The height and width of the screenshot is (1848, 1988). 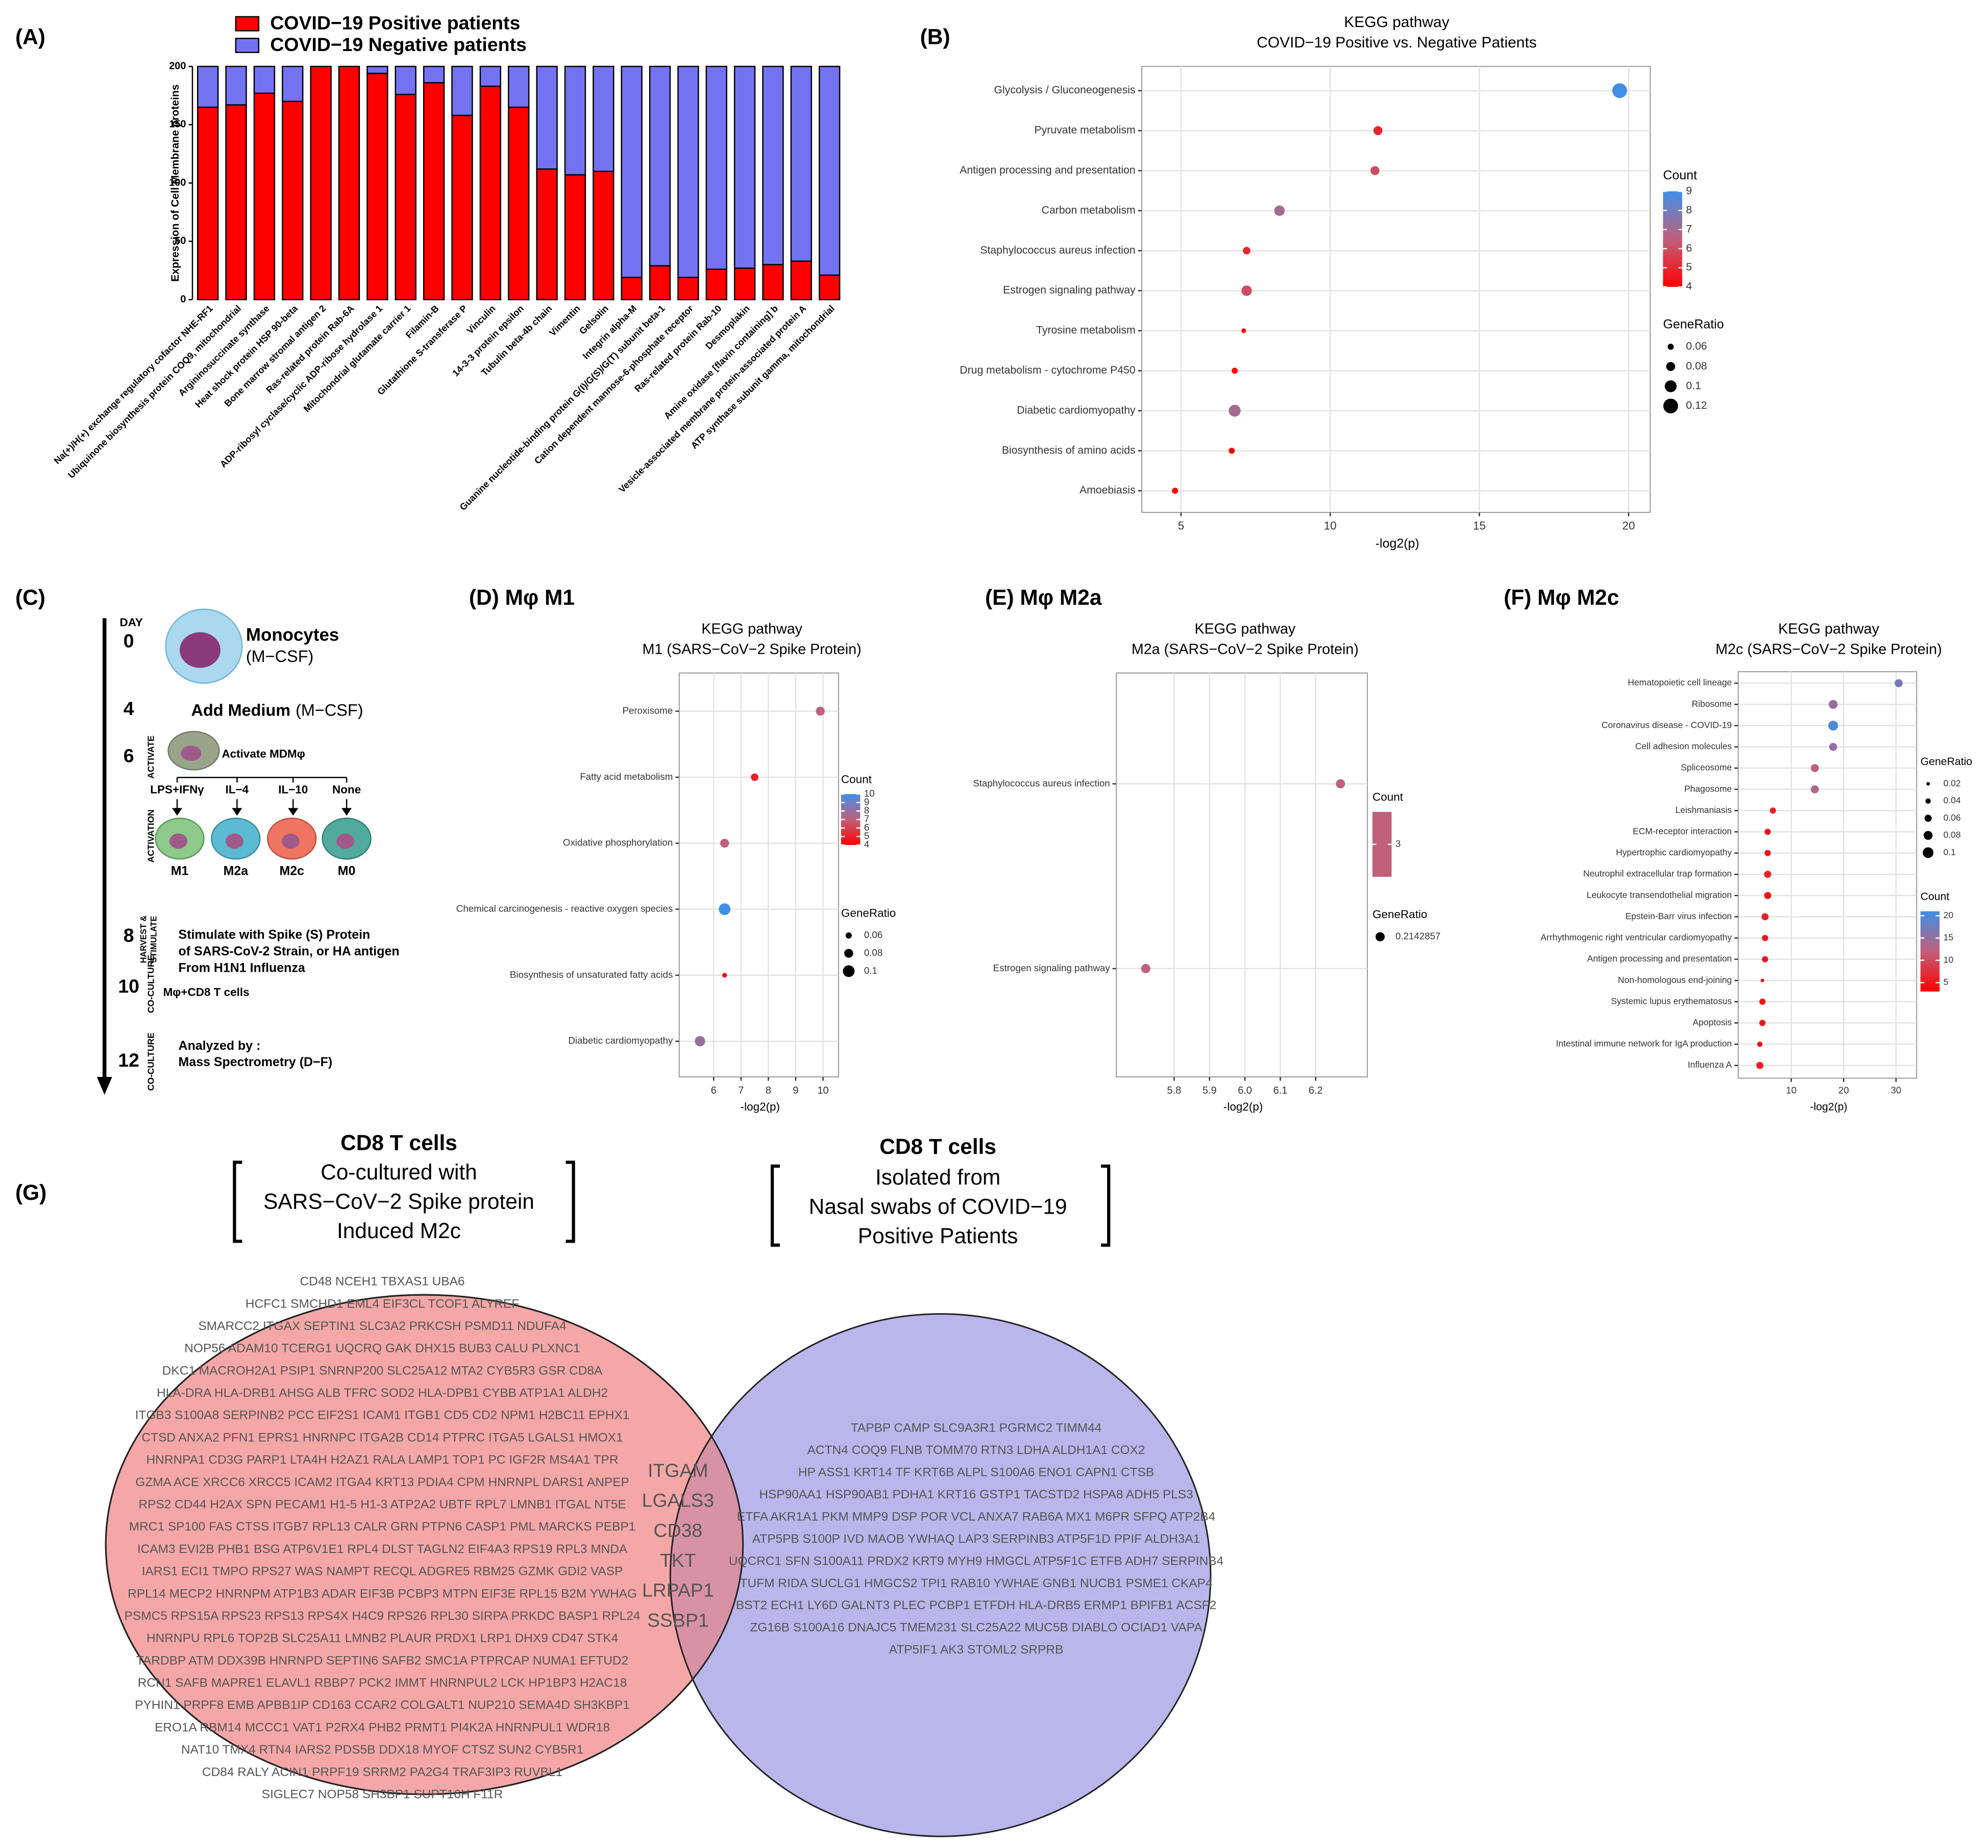 What do you see at coordinates (220, 1046) in the screenshot?
I see `step-label: Analyzed by :` at bounding box center [220, 1046].